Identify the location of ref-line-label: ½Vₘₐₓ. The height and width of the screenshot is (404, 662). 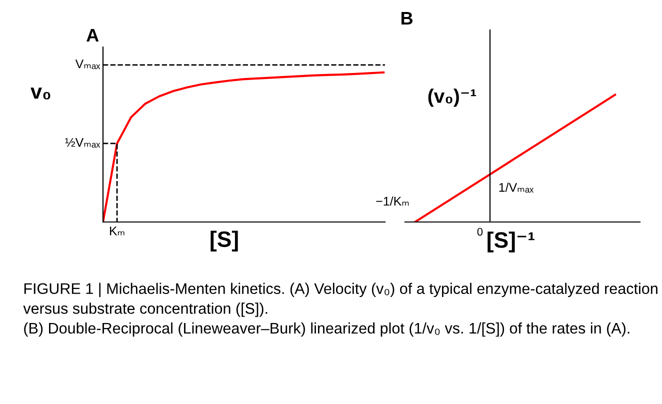
(82, 143).